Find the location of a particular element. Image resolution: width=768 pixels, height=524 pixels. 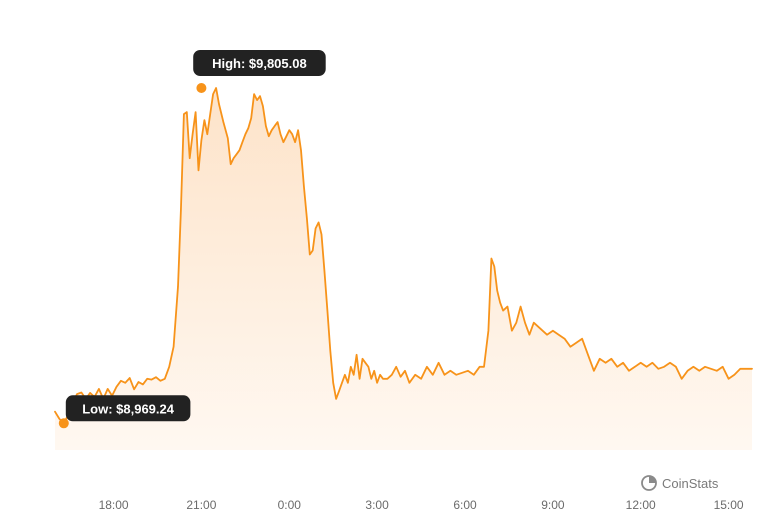

x-tick-label: 6:00 is located at coordinates (465, 505).